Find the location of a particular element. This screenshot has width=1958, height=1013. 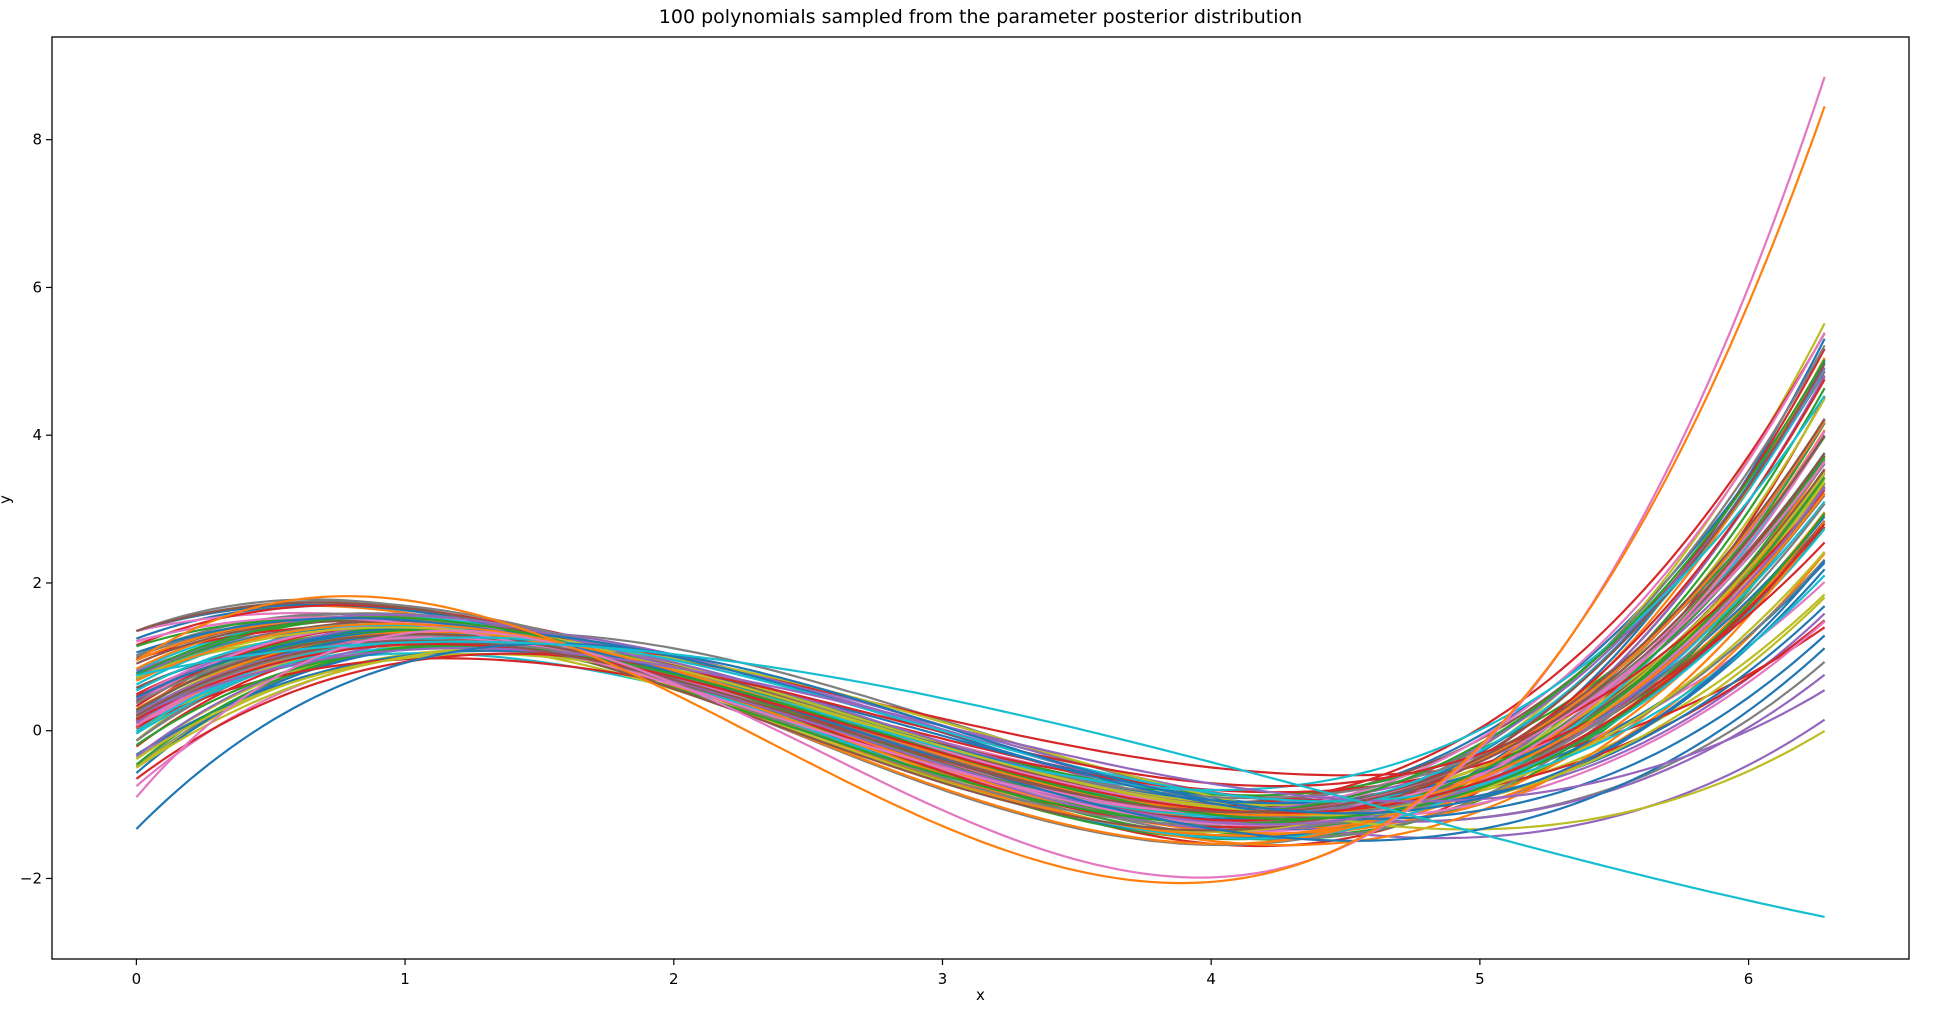

y-tick-label-6: 6 is located at coordinates (37, 287).